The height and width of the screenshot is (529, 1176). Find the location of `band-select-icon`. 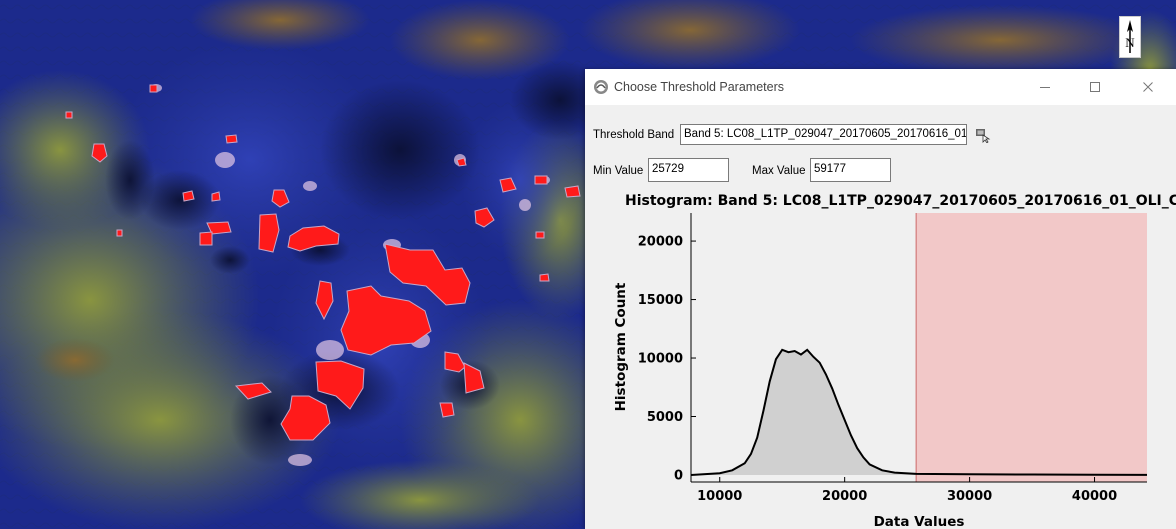

band-select-icon is located at coordinates (983, 135).